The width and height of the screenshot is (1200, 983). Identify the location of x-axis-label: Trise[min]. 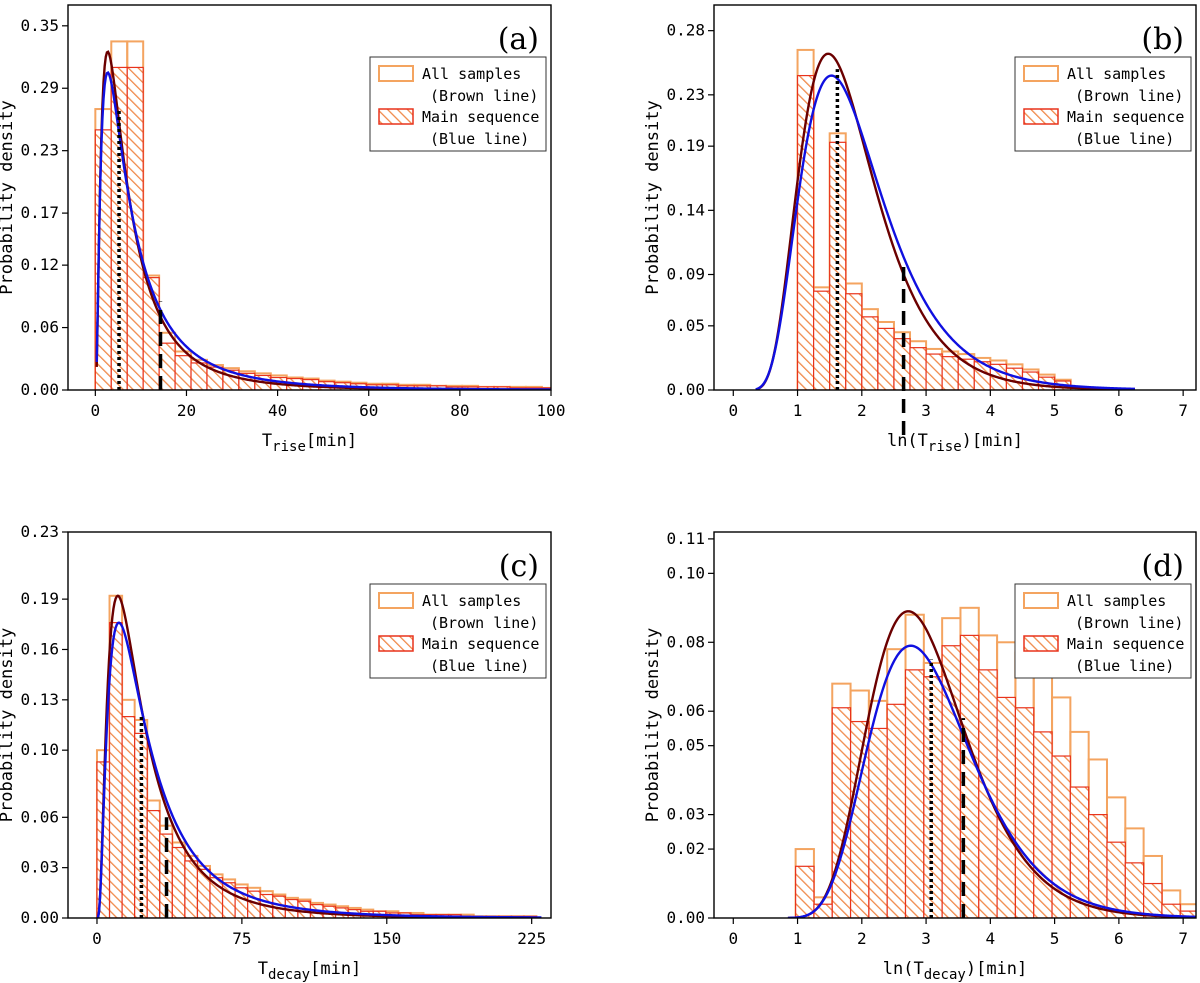
(309, 443).